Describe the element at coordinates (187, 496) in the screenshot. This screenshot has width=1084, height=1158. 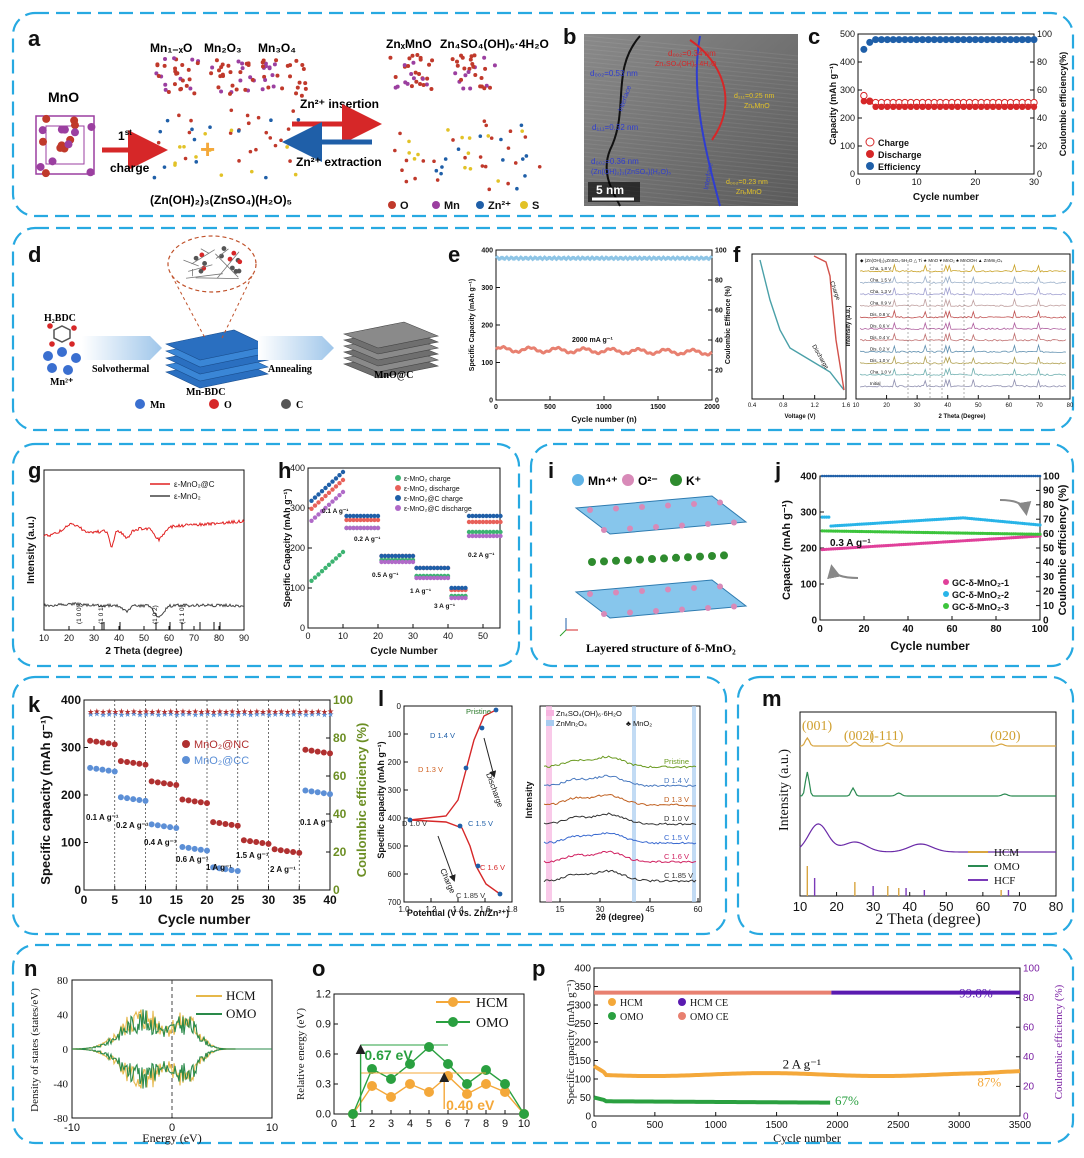
I see `legend-label: ε-MnO₂` at that location.